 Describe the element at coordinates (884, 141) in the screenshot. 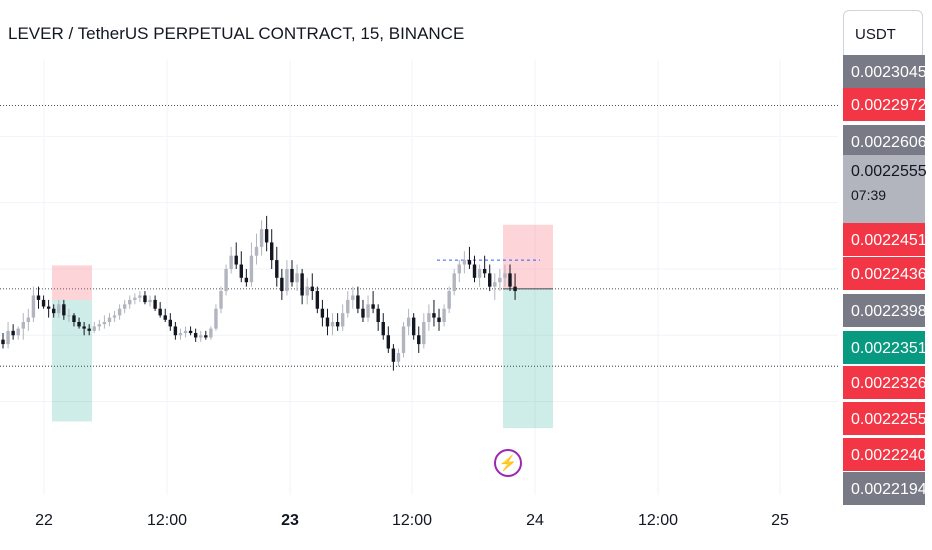

I see `price-label-2: 0.0022606` at that location.